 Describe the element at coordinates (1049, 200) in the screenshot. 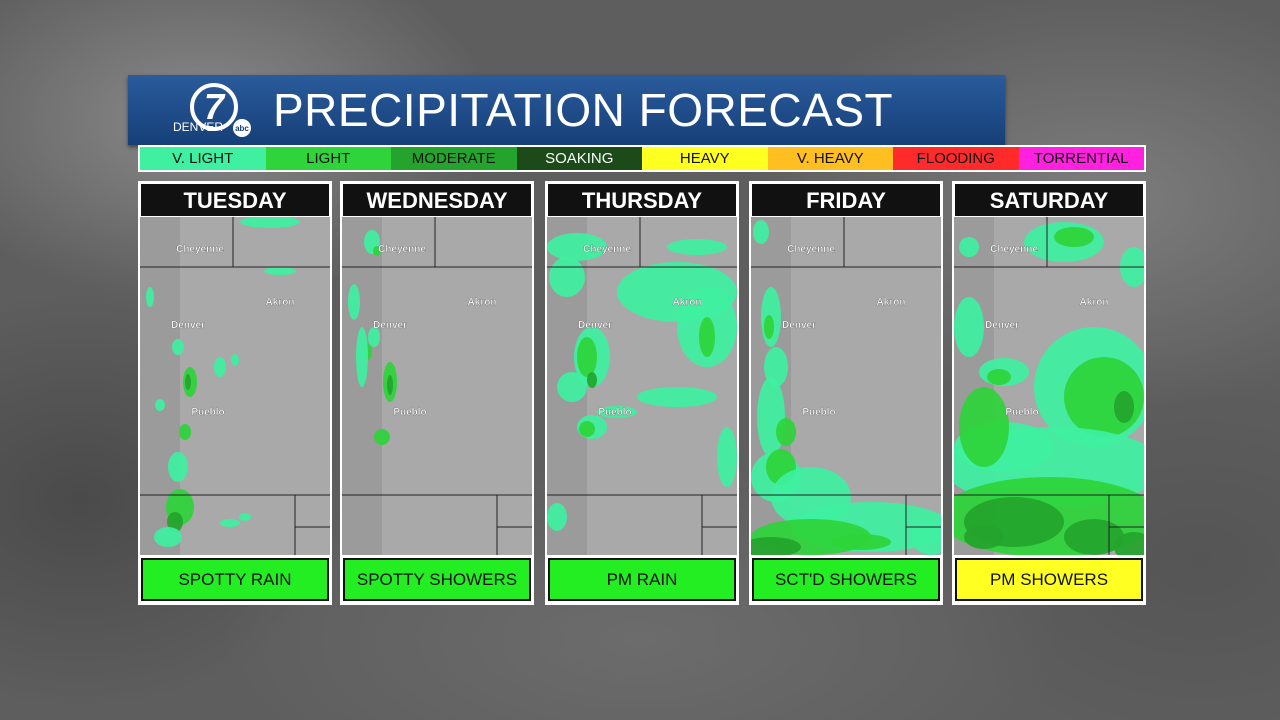

I see `day-name: SATURDAY` at that location.